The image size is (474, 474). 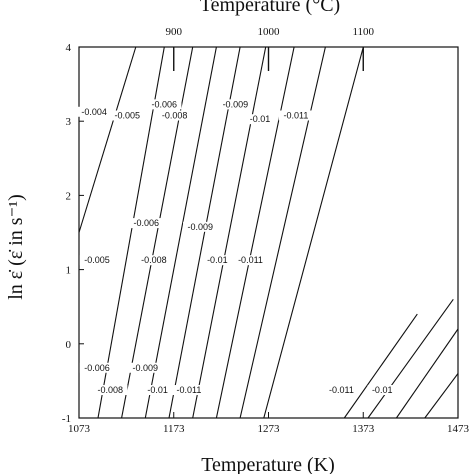 I want to click on top-tick-label: 1000, so click(x=269, y=32).